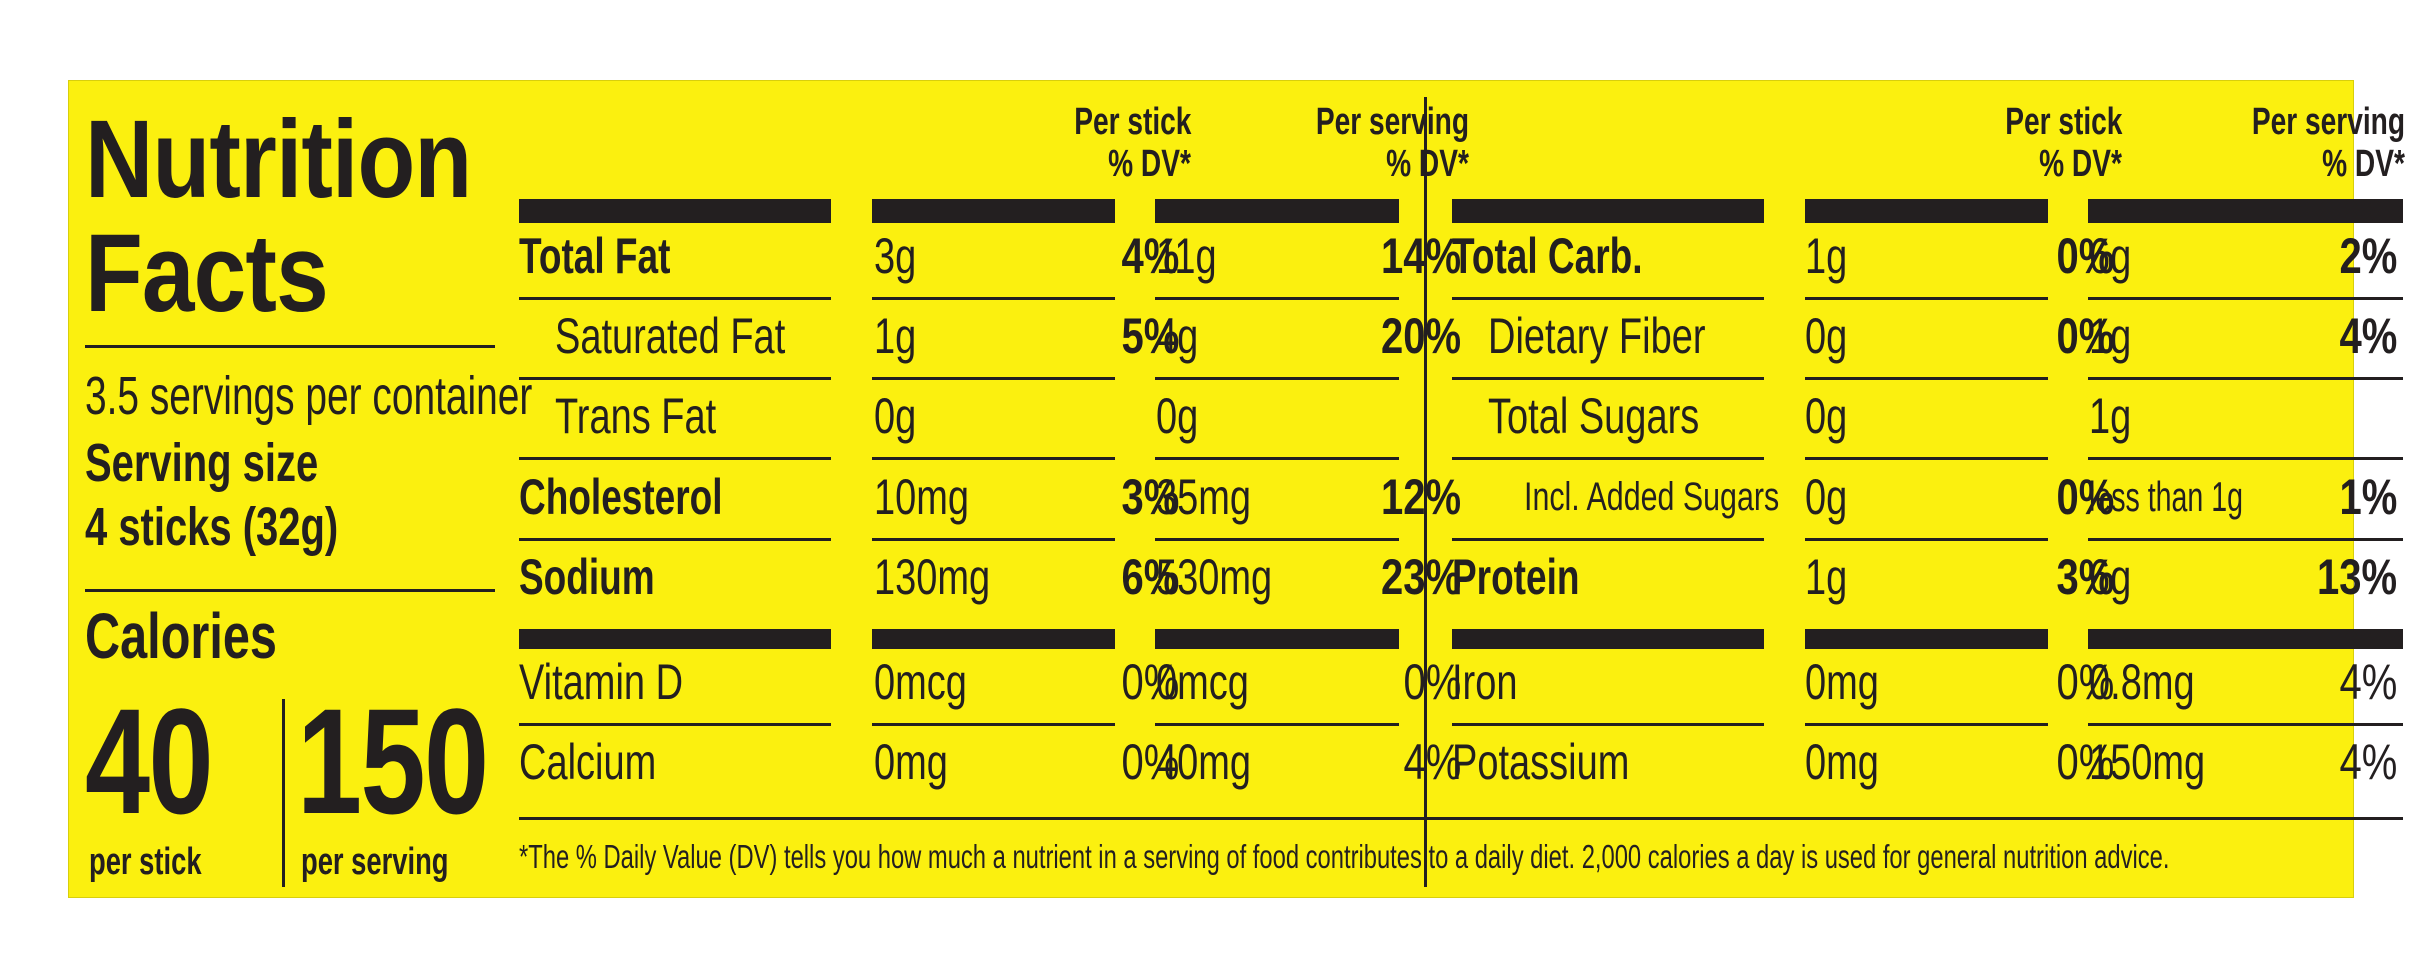 This screenshot has width=2424, height=978. What do you see at coordinates (2368, 256) in the screenshot?
I see `per-serving-dv: 2%` at bounding box center [2368, 256].